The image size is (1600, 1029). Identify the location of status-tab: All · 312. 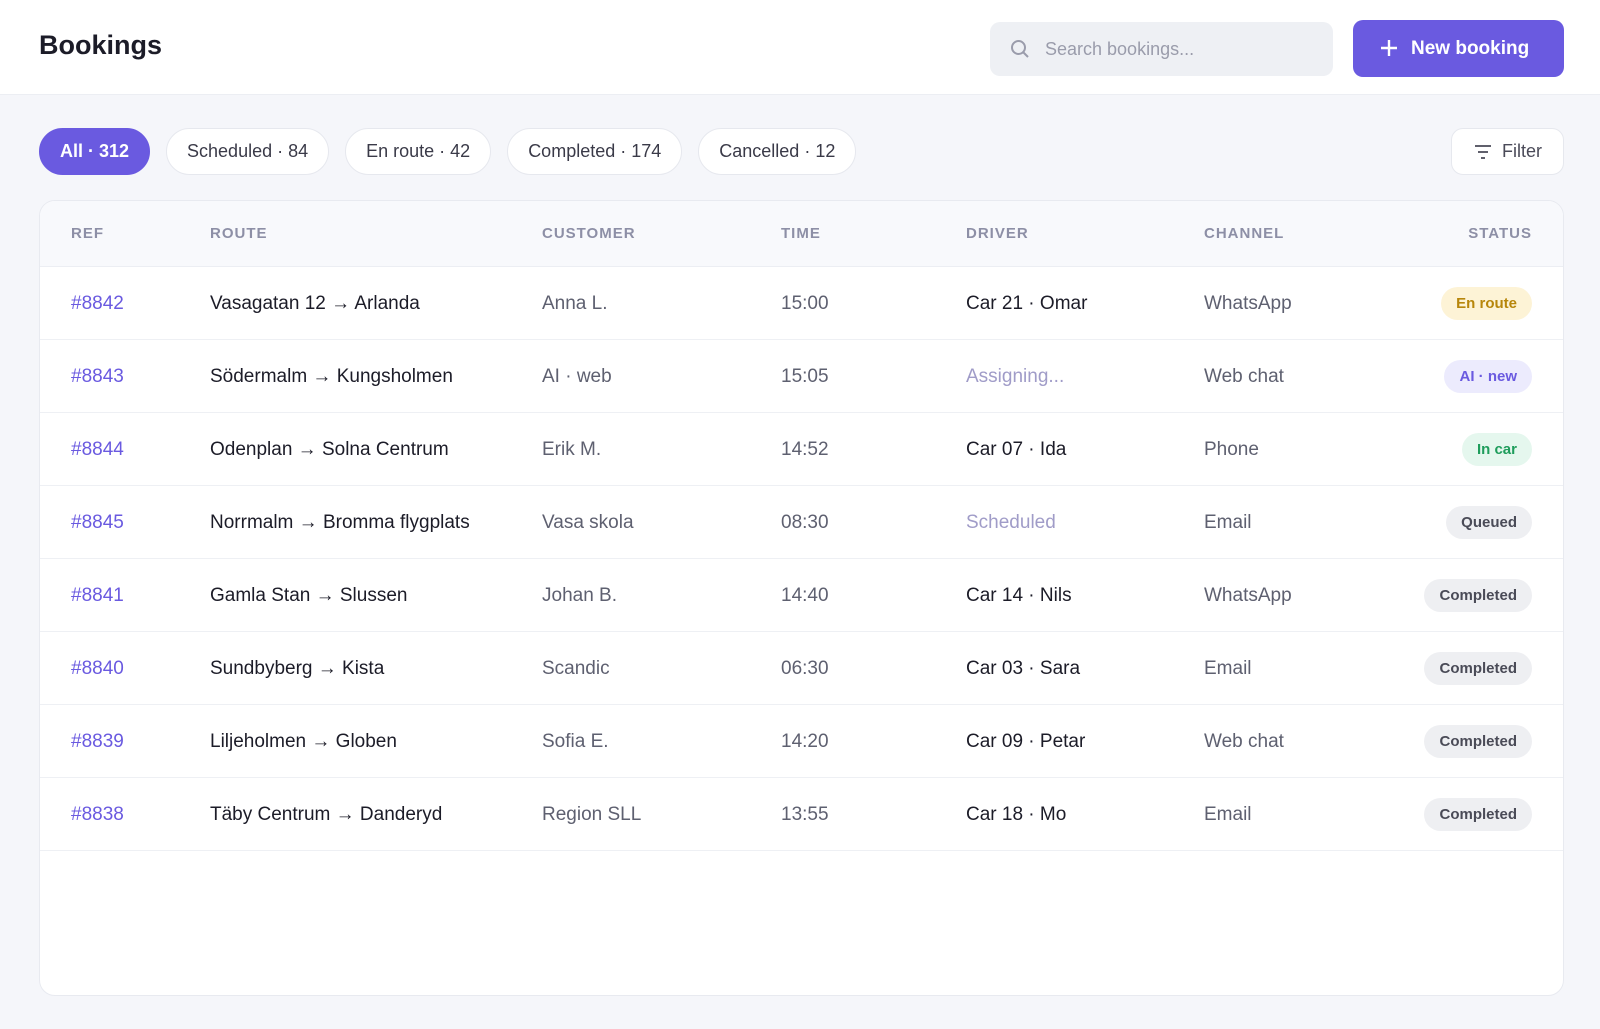
(95, 151).